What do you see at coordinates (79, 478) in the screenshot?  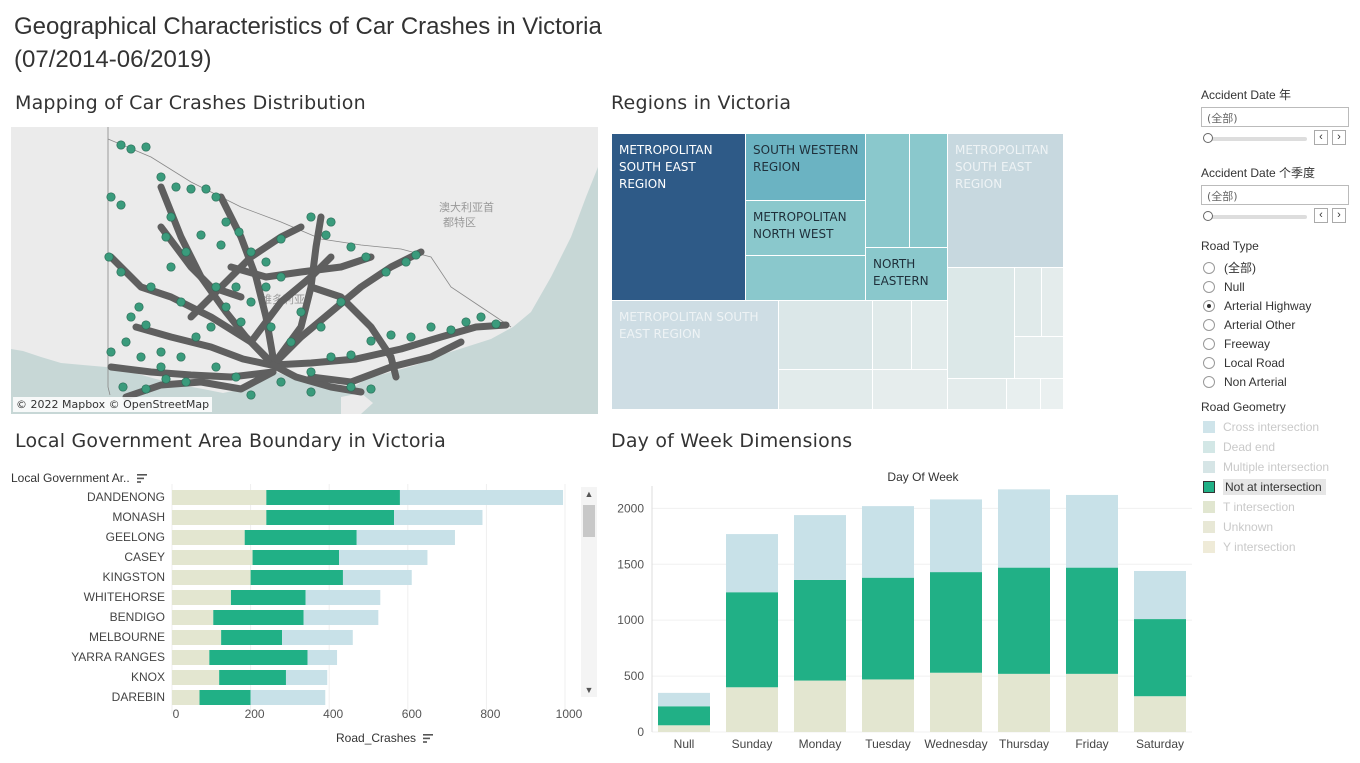 I see `lga-dimension-header: Local Government Ar..` at bounding box center [79, 478].